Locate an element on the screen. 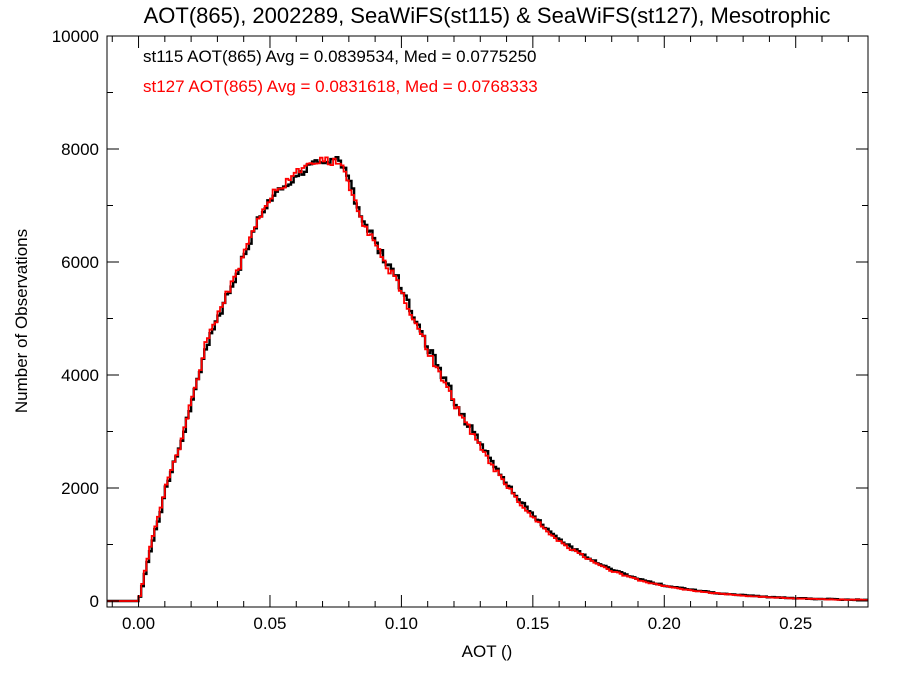 Image resolution: width=900 pixels, height=675 pixels. x-tick-label: 0.25 is located at coordinates (795, 623).